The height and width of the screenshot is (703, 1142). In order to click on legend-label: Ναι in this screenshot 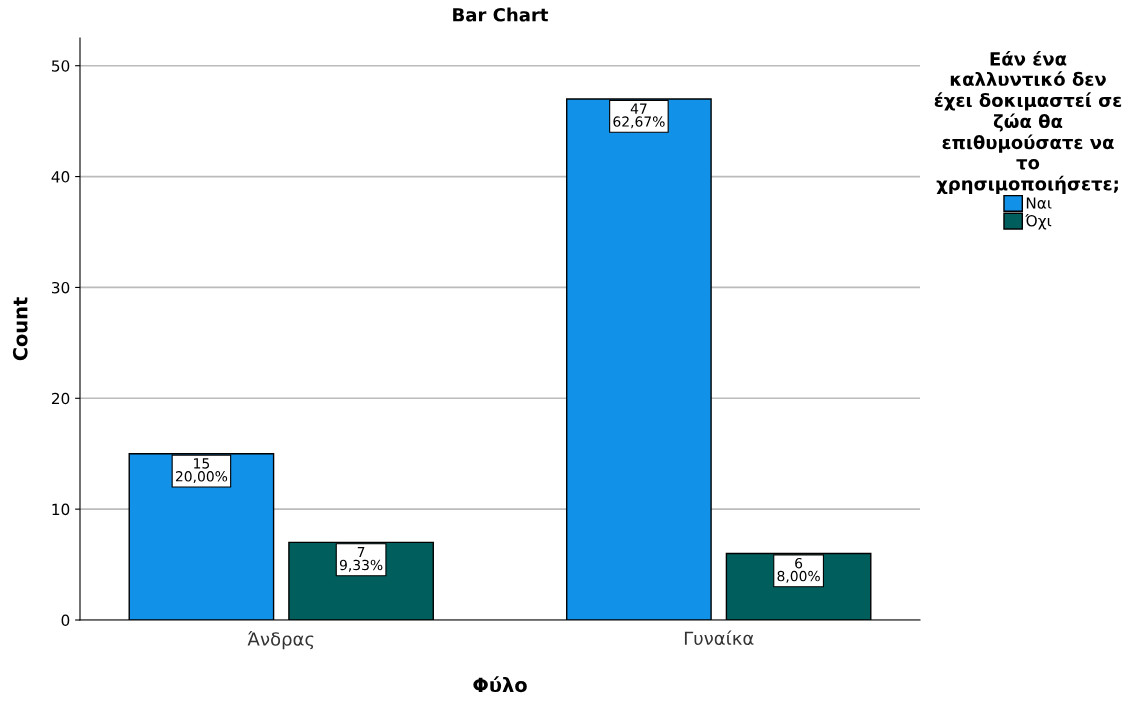, I will do `click(1039, 203)`.